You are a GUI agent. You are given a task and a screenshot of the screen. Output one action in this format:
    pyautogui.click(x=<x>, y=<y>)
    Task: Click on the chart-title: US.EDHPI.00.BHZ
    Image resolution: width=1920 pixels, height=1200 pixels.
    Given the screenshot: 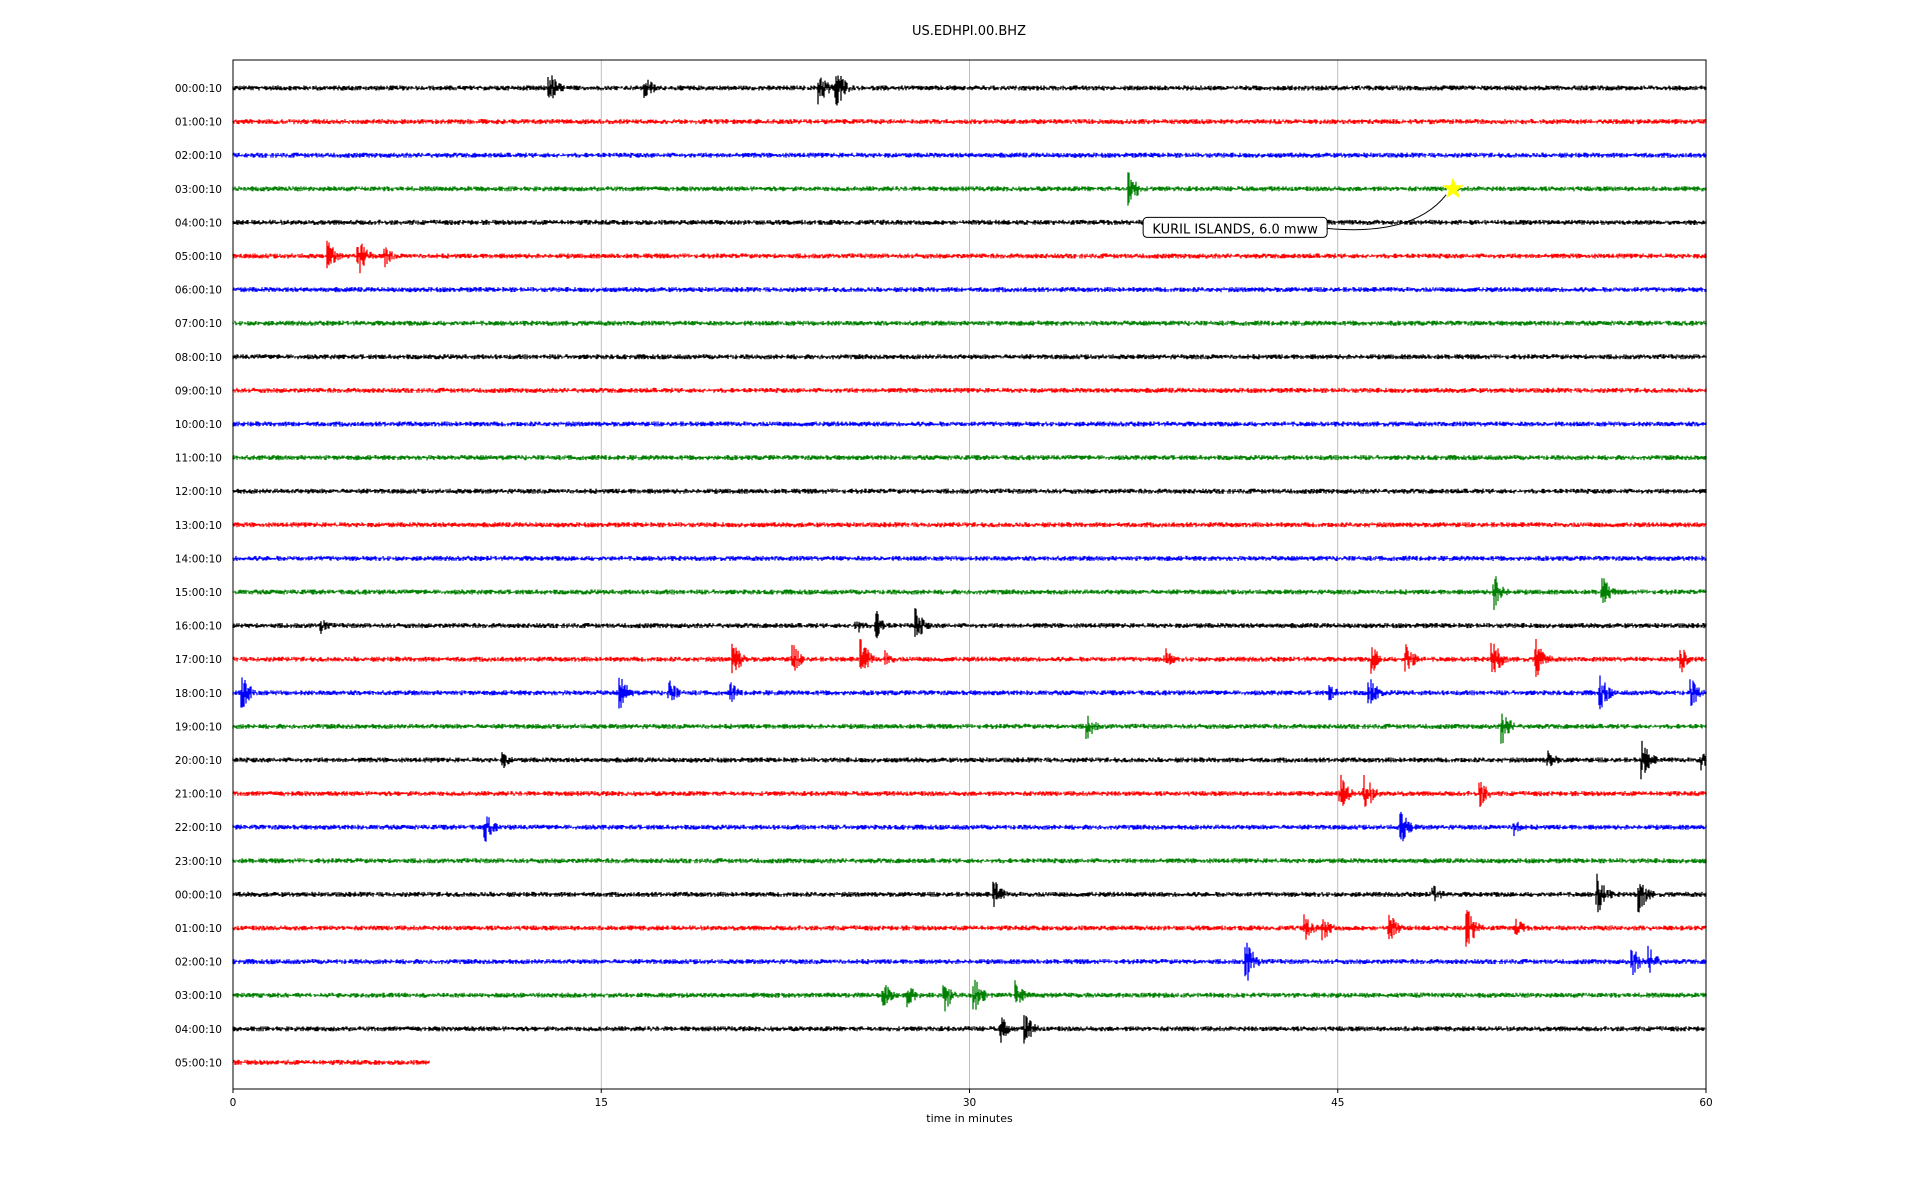 What is the action you would take?
    pyautogui.click(x=969, y=31)
    